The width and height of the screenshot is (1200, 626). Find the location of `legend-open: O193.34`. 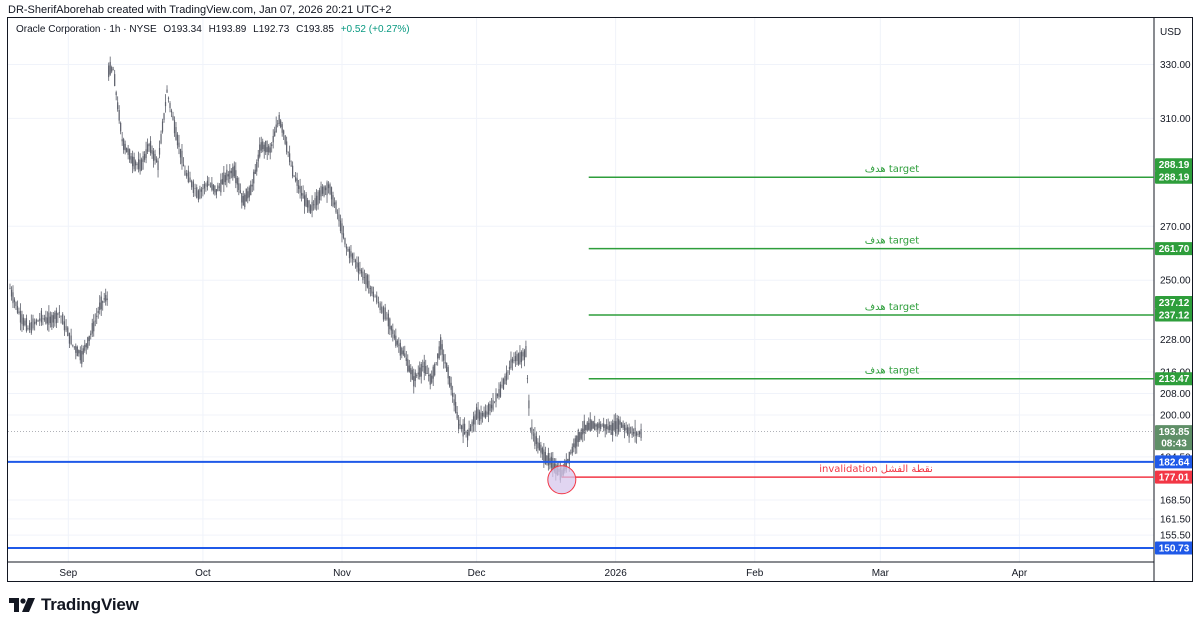

legend-open: O193.34 is located at coordinates (182, 29).